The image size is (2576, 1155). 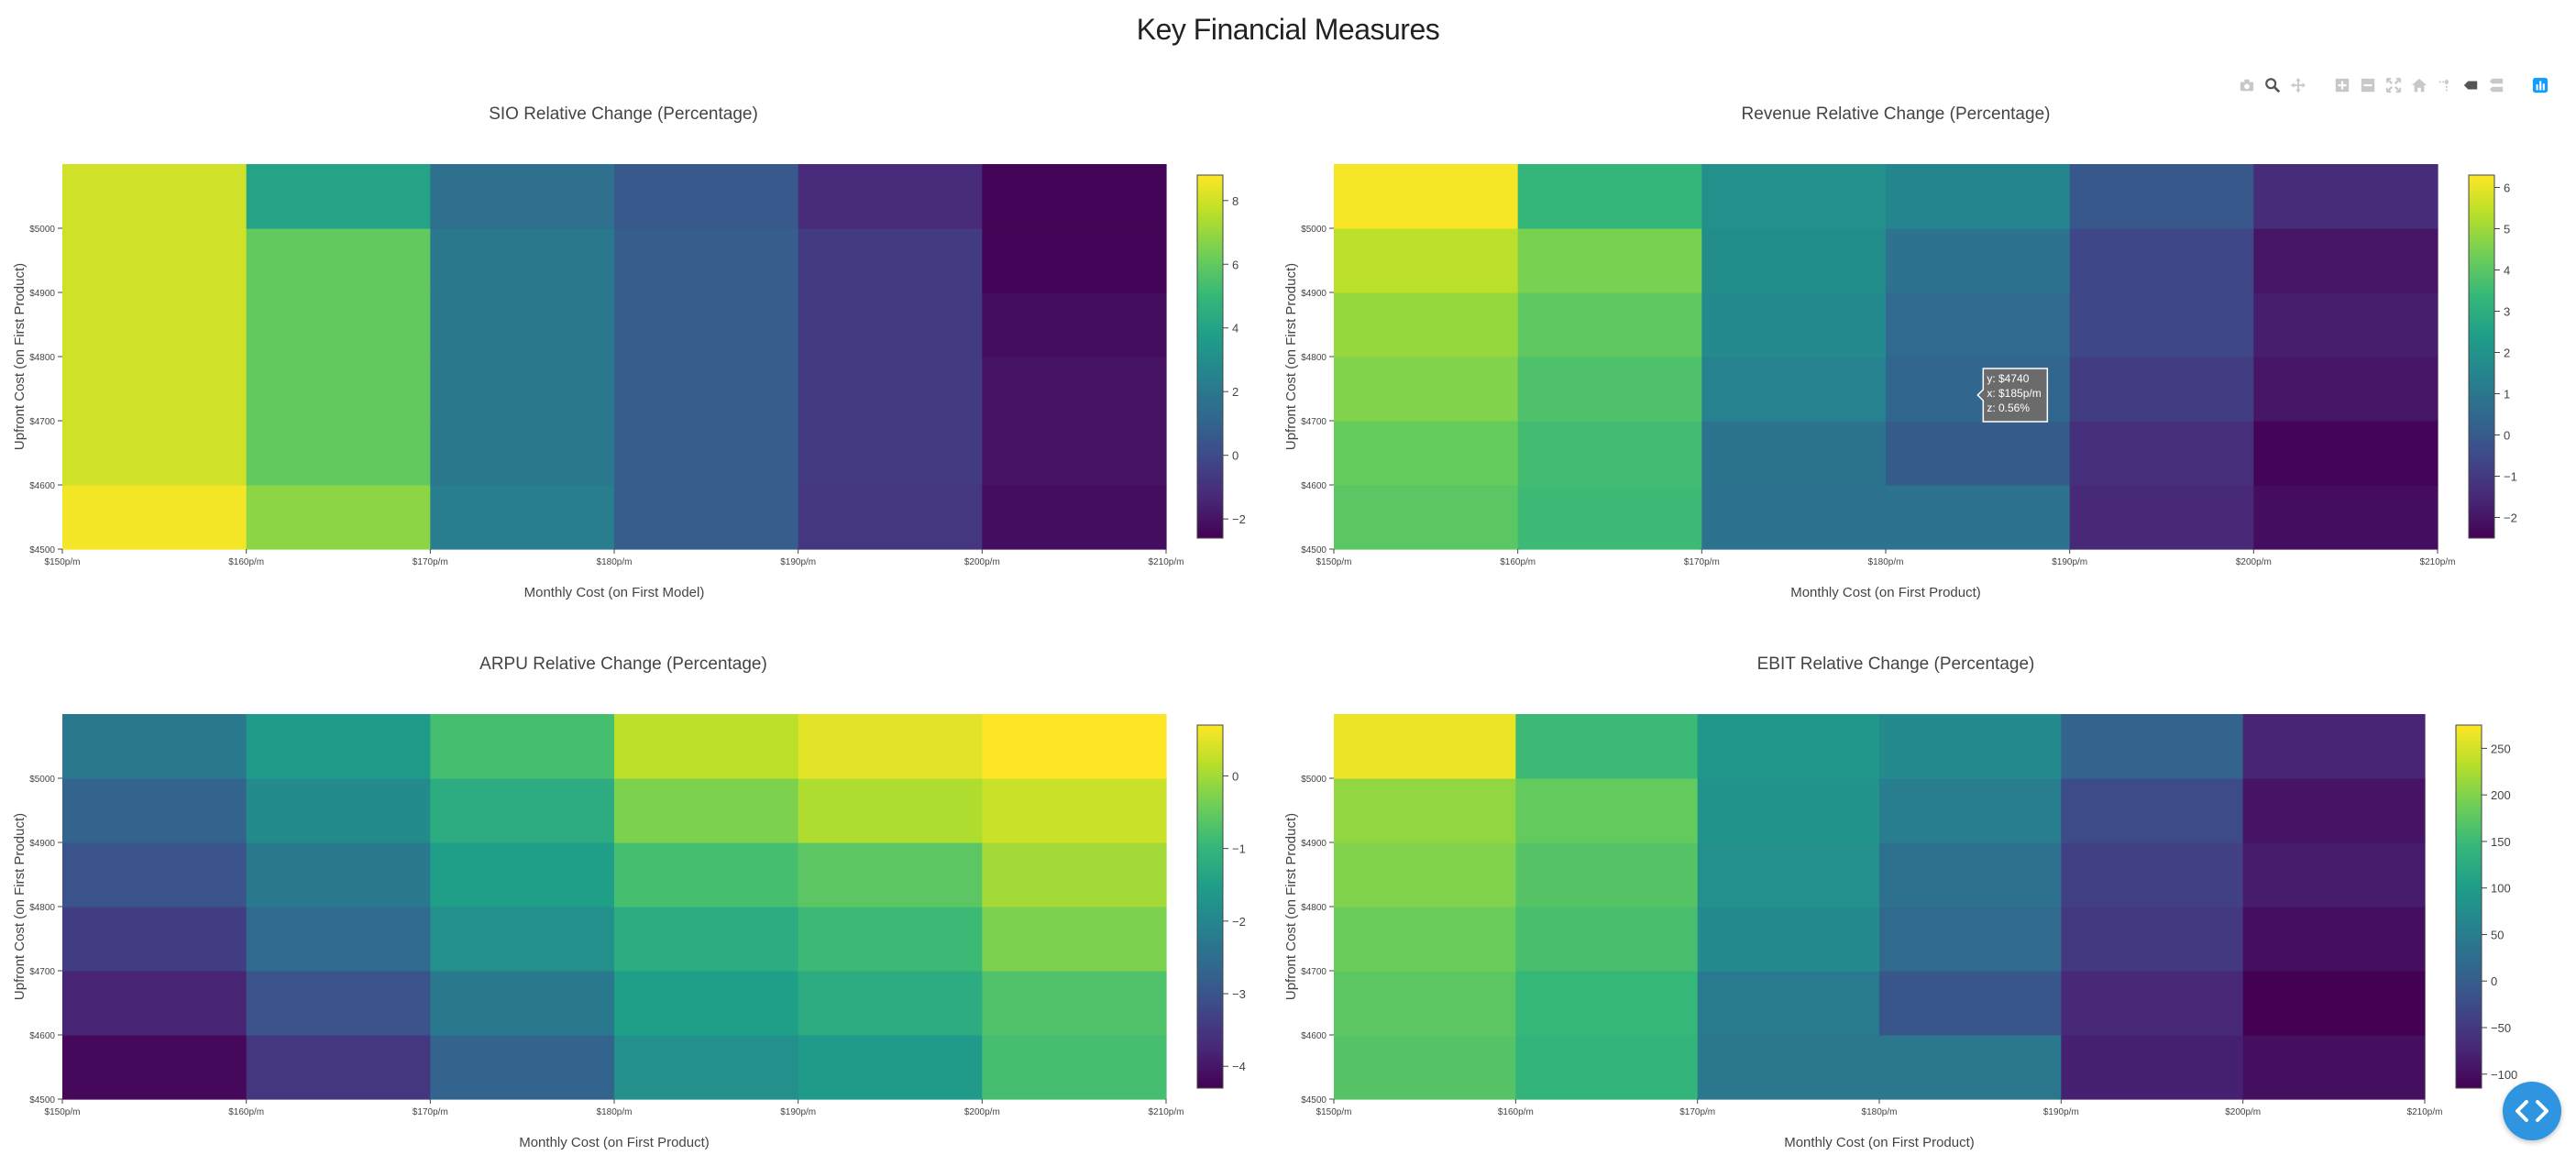 I want to click on autoscale-icon, so click(x=2394, y=85).